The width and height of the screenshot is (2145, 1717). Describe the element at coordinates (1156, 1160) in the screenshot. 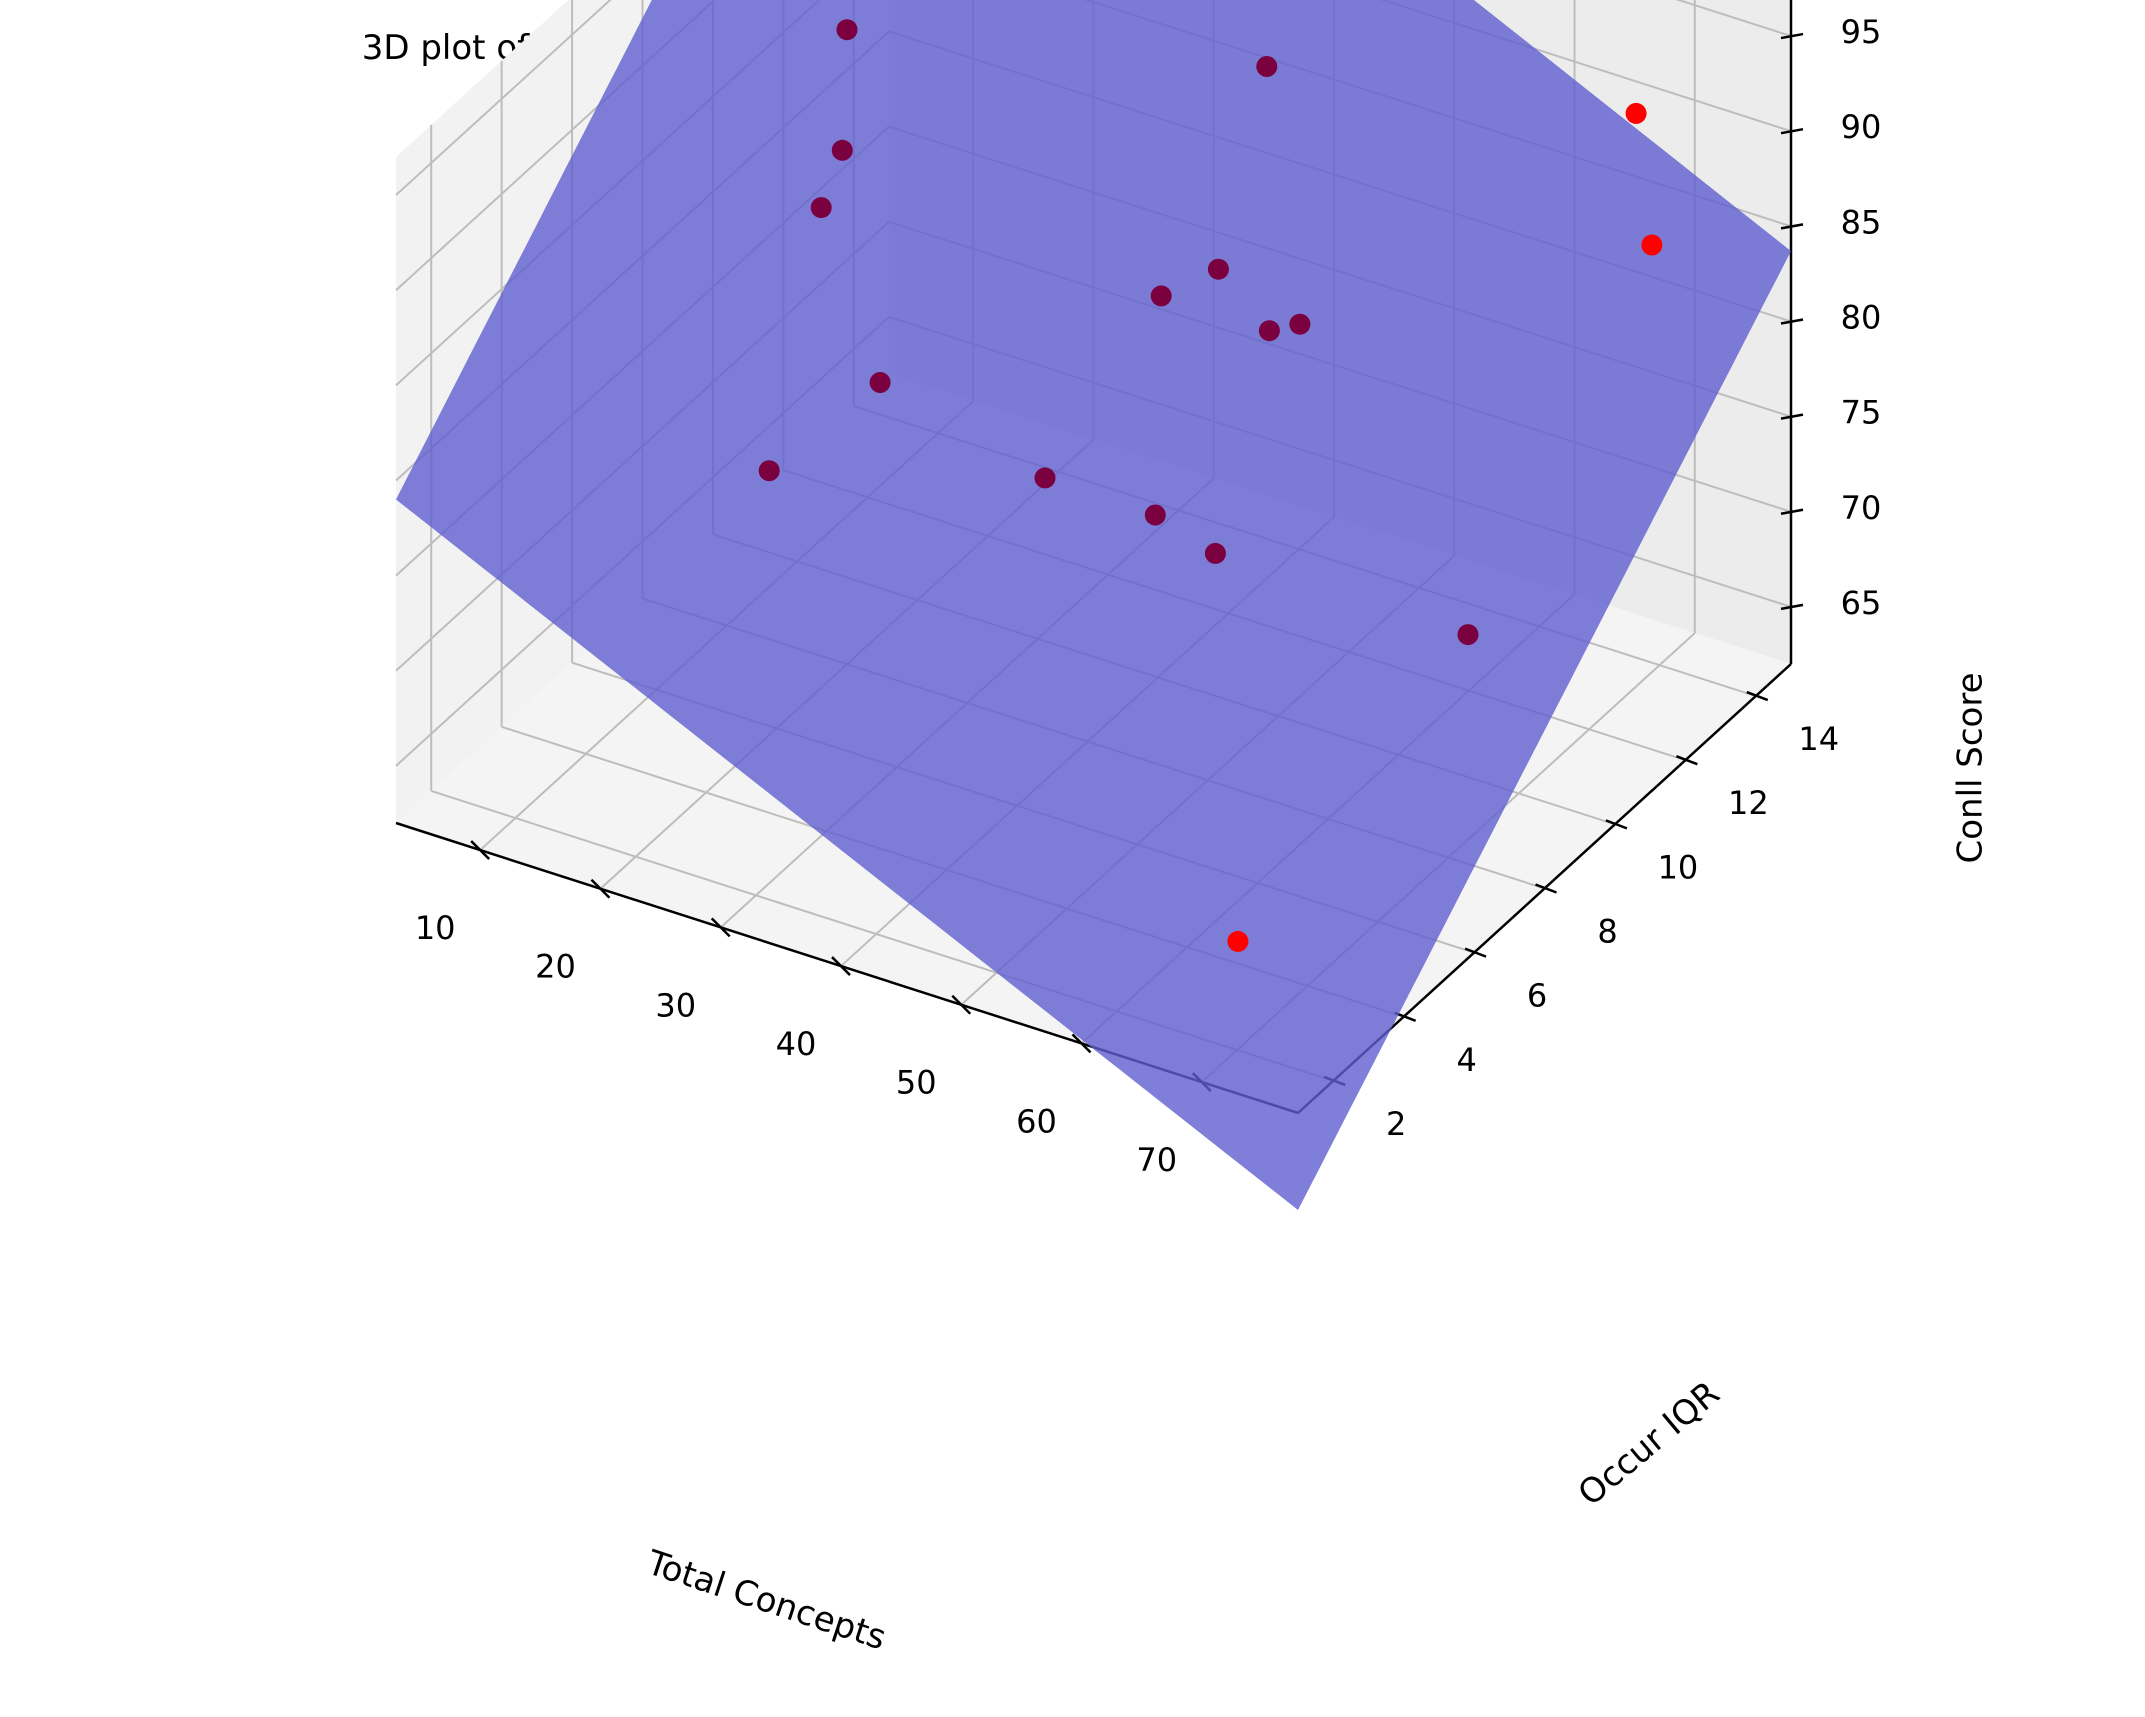

I see `x-tick-label: 70` at that location.